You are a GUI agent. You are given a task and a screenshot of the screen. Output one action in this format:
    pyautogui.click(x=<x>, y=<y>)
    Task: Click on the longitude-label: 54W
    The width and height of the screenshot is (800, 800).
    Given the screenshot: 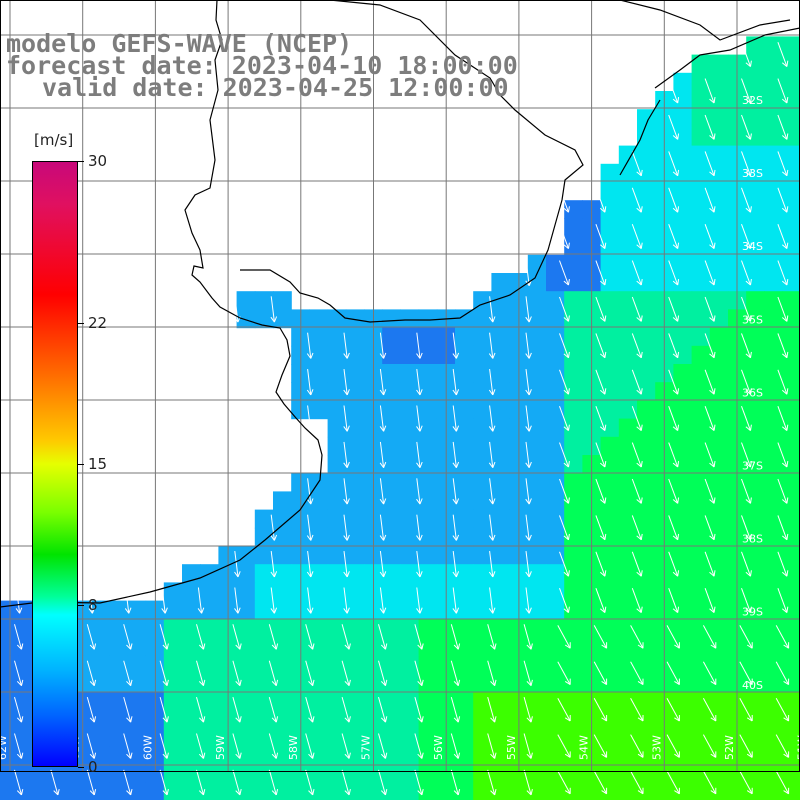 What is the action you would take?
    pyautogui.click(x=584, y=747)
    